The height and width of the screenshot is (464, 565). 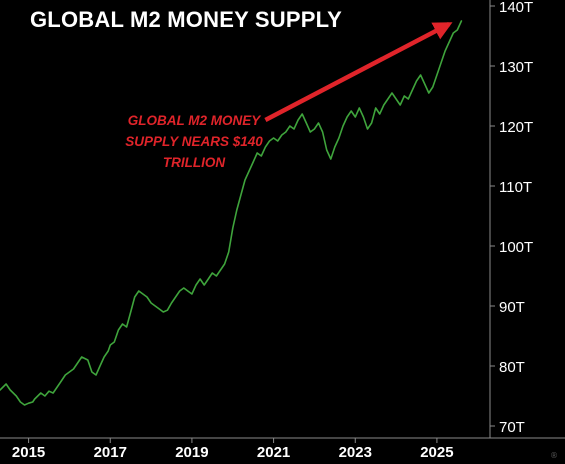 What do you see at coordinates (273, 452) in the screenshot?
I see `x-tick-label: 2021` at bounding box center [273, 452].